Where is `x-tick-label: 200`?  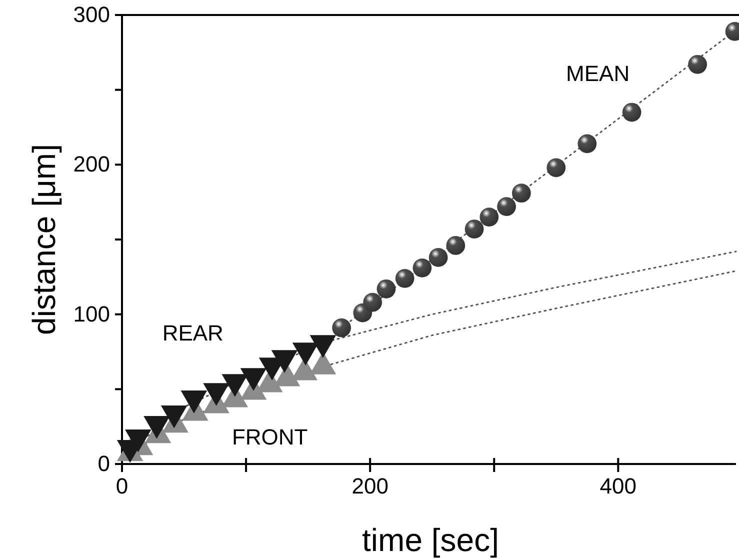
x-tick-label: 200 is located at coordinates (370, 486).